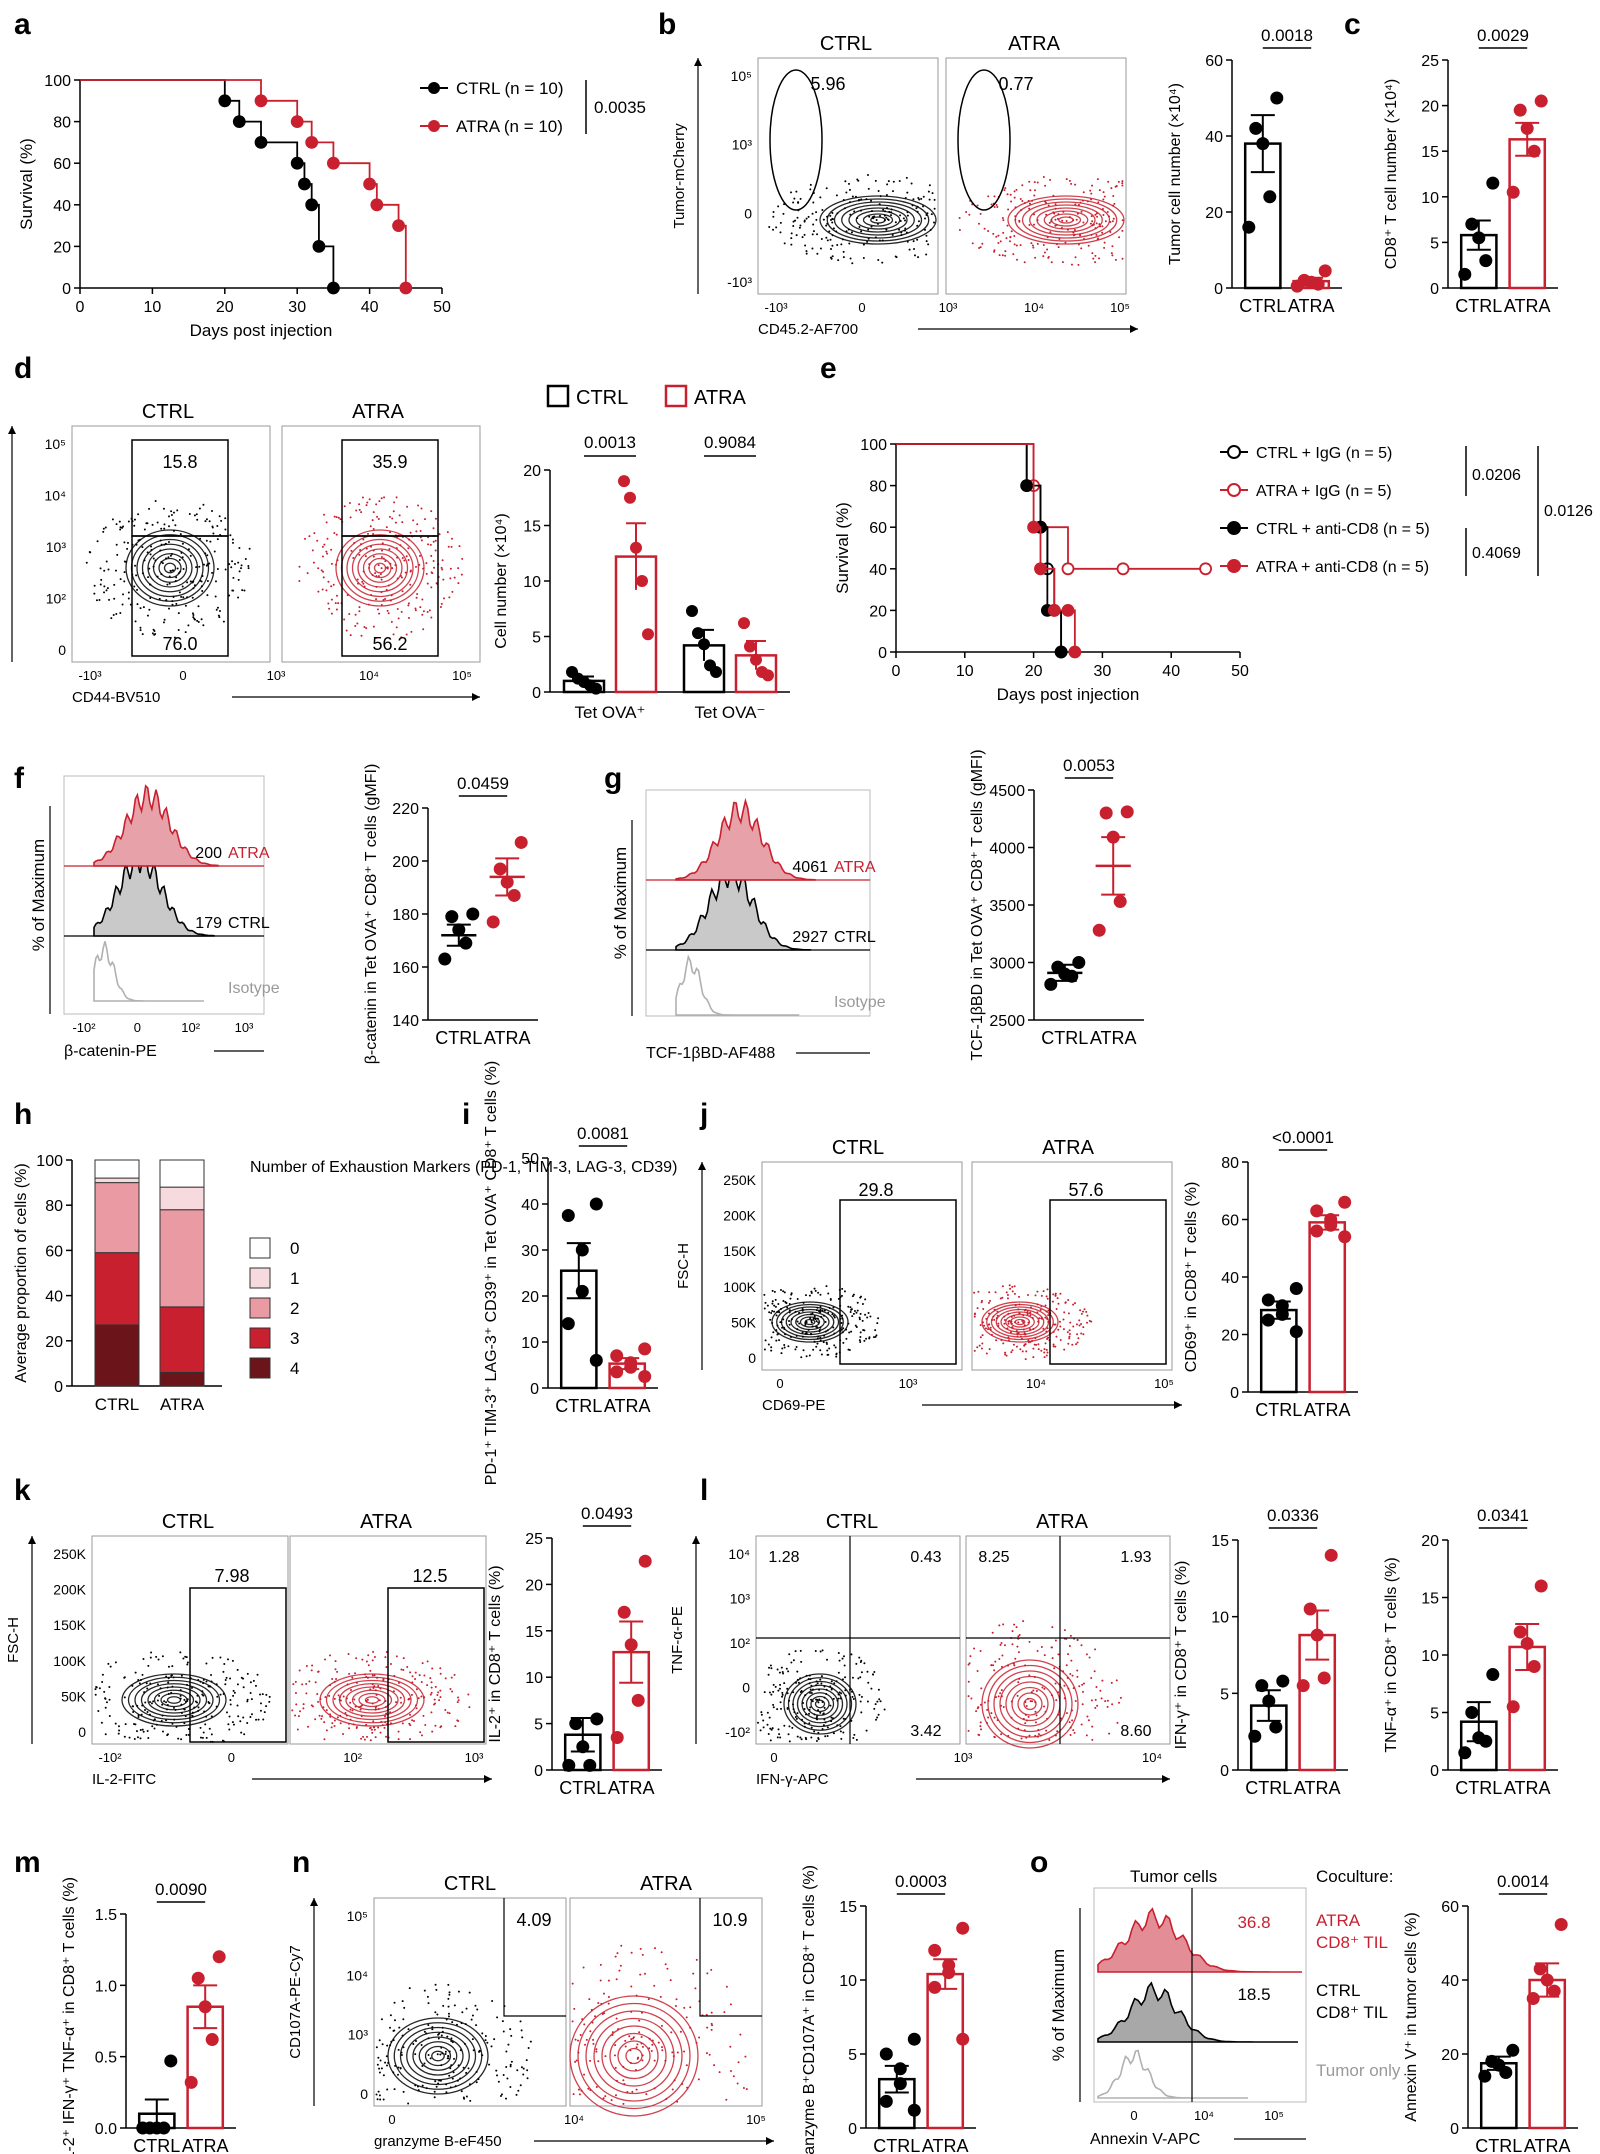  Describe the element at coordinates (372, 1700) in the screenshot. I see `flow-k-1-contour` at that location.